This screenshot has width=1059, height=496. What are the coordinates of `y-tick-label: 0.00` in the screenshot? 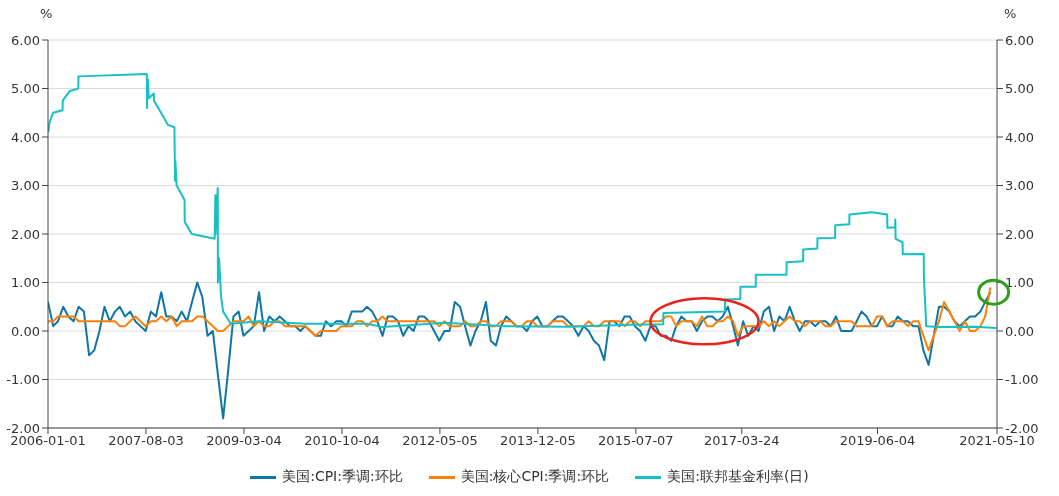 It's located at (25, 331).